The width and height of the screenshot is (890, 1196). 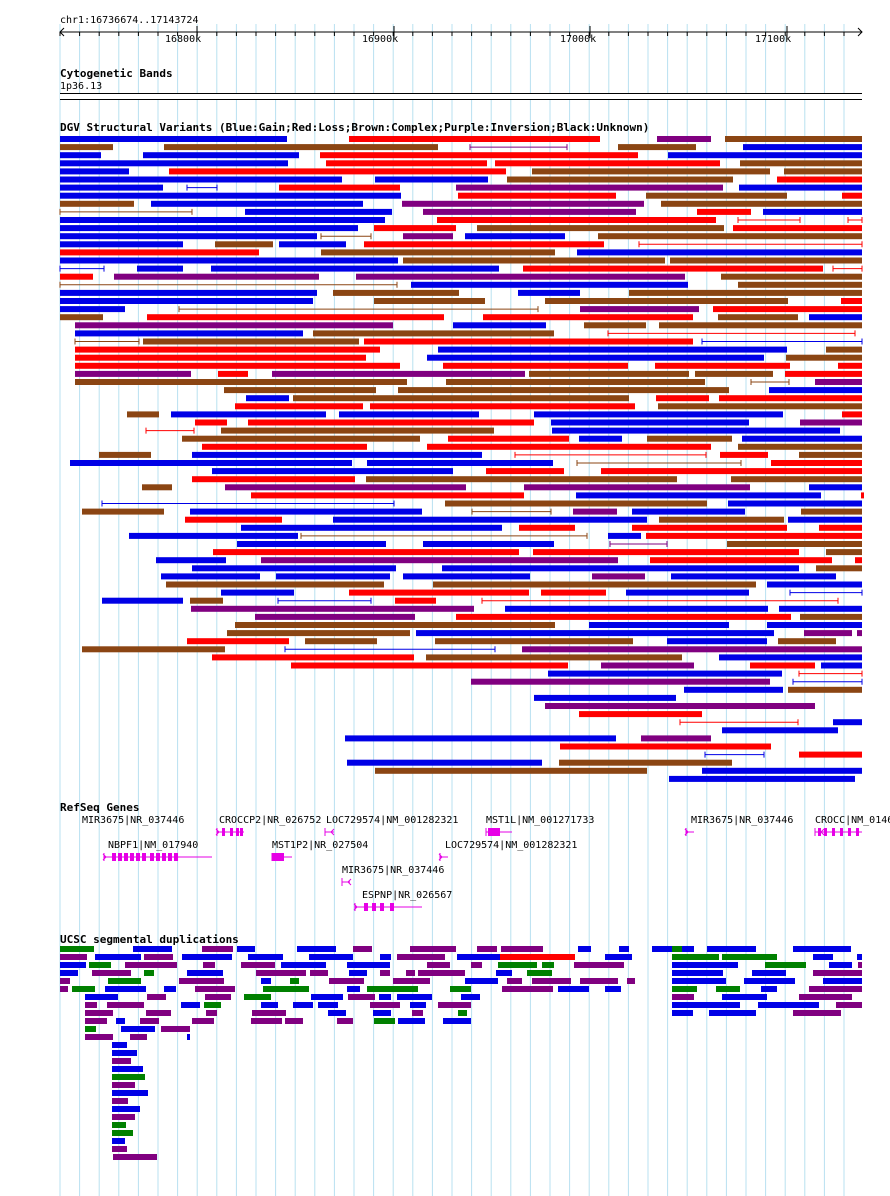 I want to click on gene-label-mir3675-3: MIR3675|NR_037446, so click(x=393, y=870).